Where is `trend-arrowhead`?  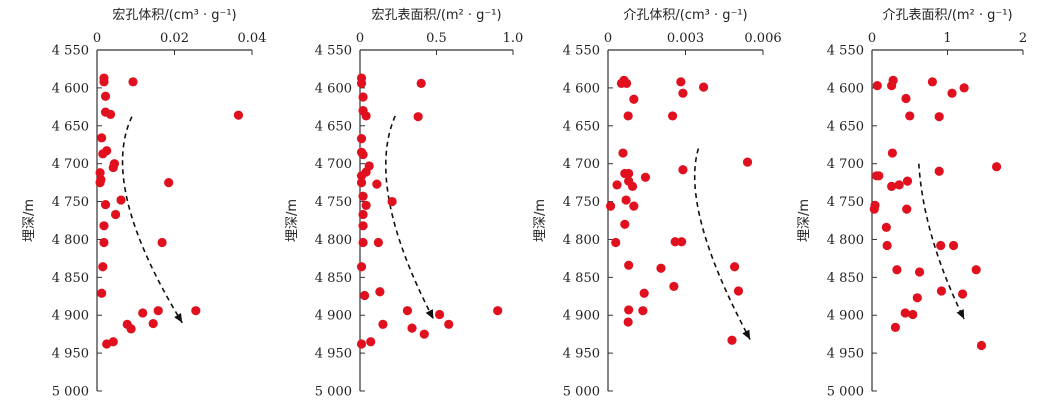 trend-arrowhead is located at coordinates (746, 334).